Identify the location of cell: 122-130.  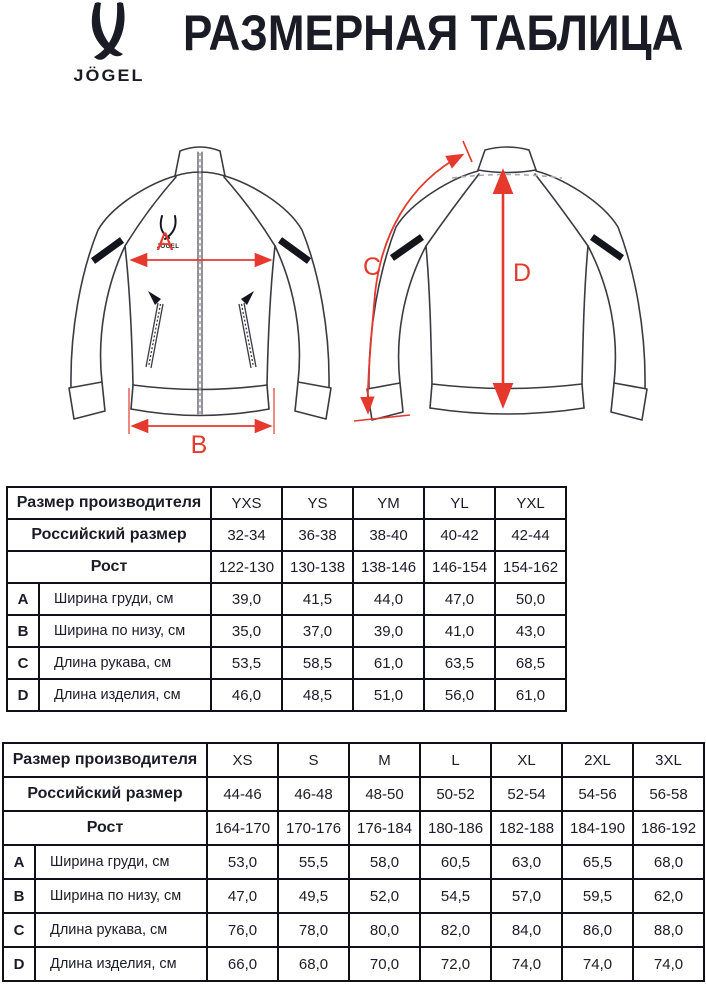
(247, 567).